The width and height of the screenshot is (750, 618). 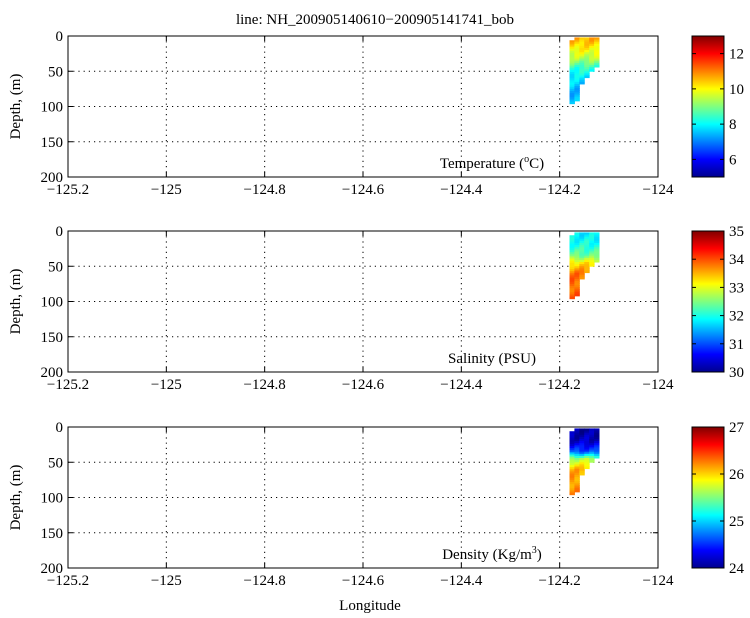 I want to click on figure-title: line: NH_200905140610−200905141741_bob, so click(x=375, y=20).